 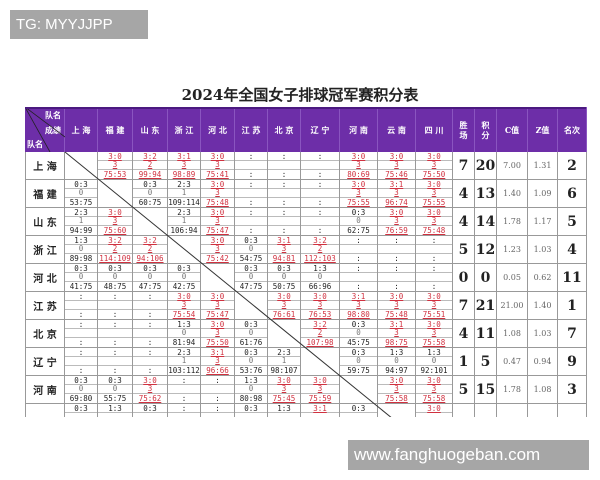 I want to click on stat-cell: 1.17, so click(x=543, y=222).